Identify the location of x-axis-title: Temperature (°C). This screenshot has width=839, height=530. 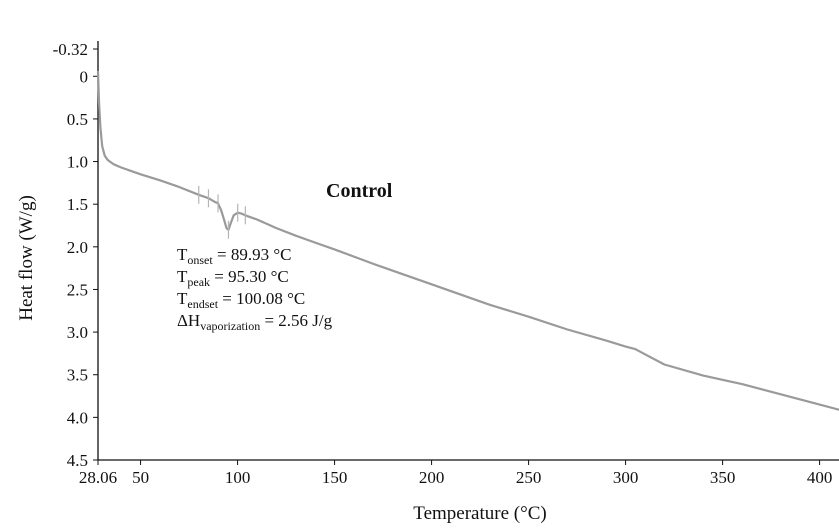
(479, 513).